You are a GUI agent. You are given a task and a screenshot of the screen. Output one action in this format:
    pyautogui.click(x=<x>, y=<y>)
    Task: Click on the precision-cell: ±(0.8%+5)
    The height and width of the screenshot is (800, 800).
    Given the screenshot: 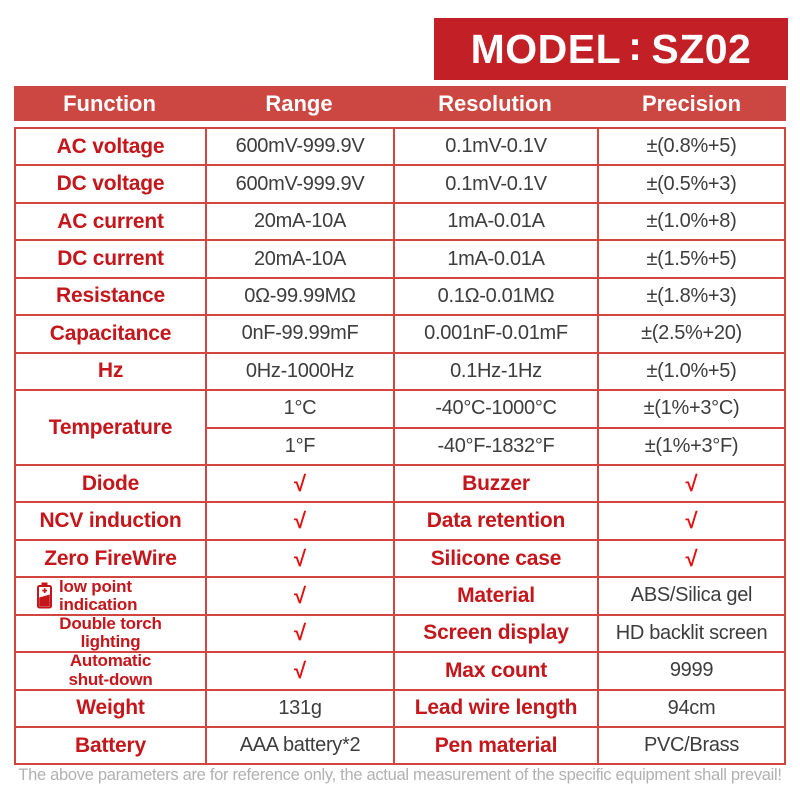 What is the action you would take?
    pyautogui.click(x=692, y=148)
    